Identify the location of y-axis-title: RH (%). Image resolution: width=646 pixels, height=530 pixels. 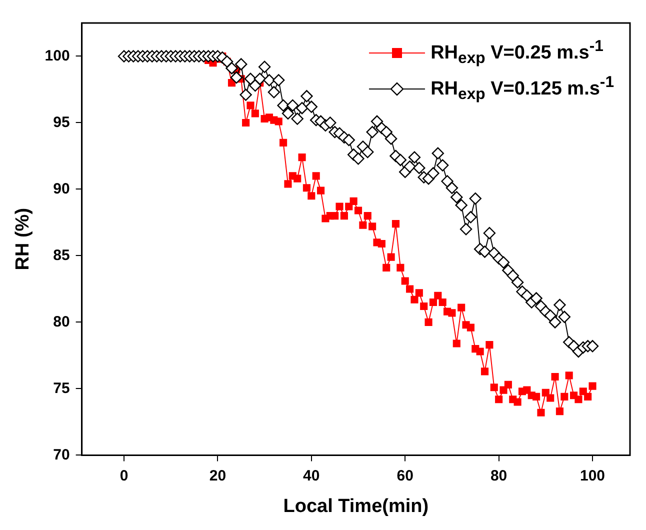
(23, 239).